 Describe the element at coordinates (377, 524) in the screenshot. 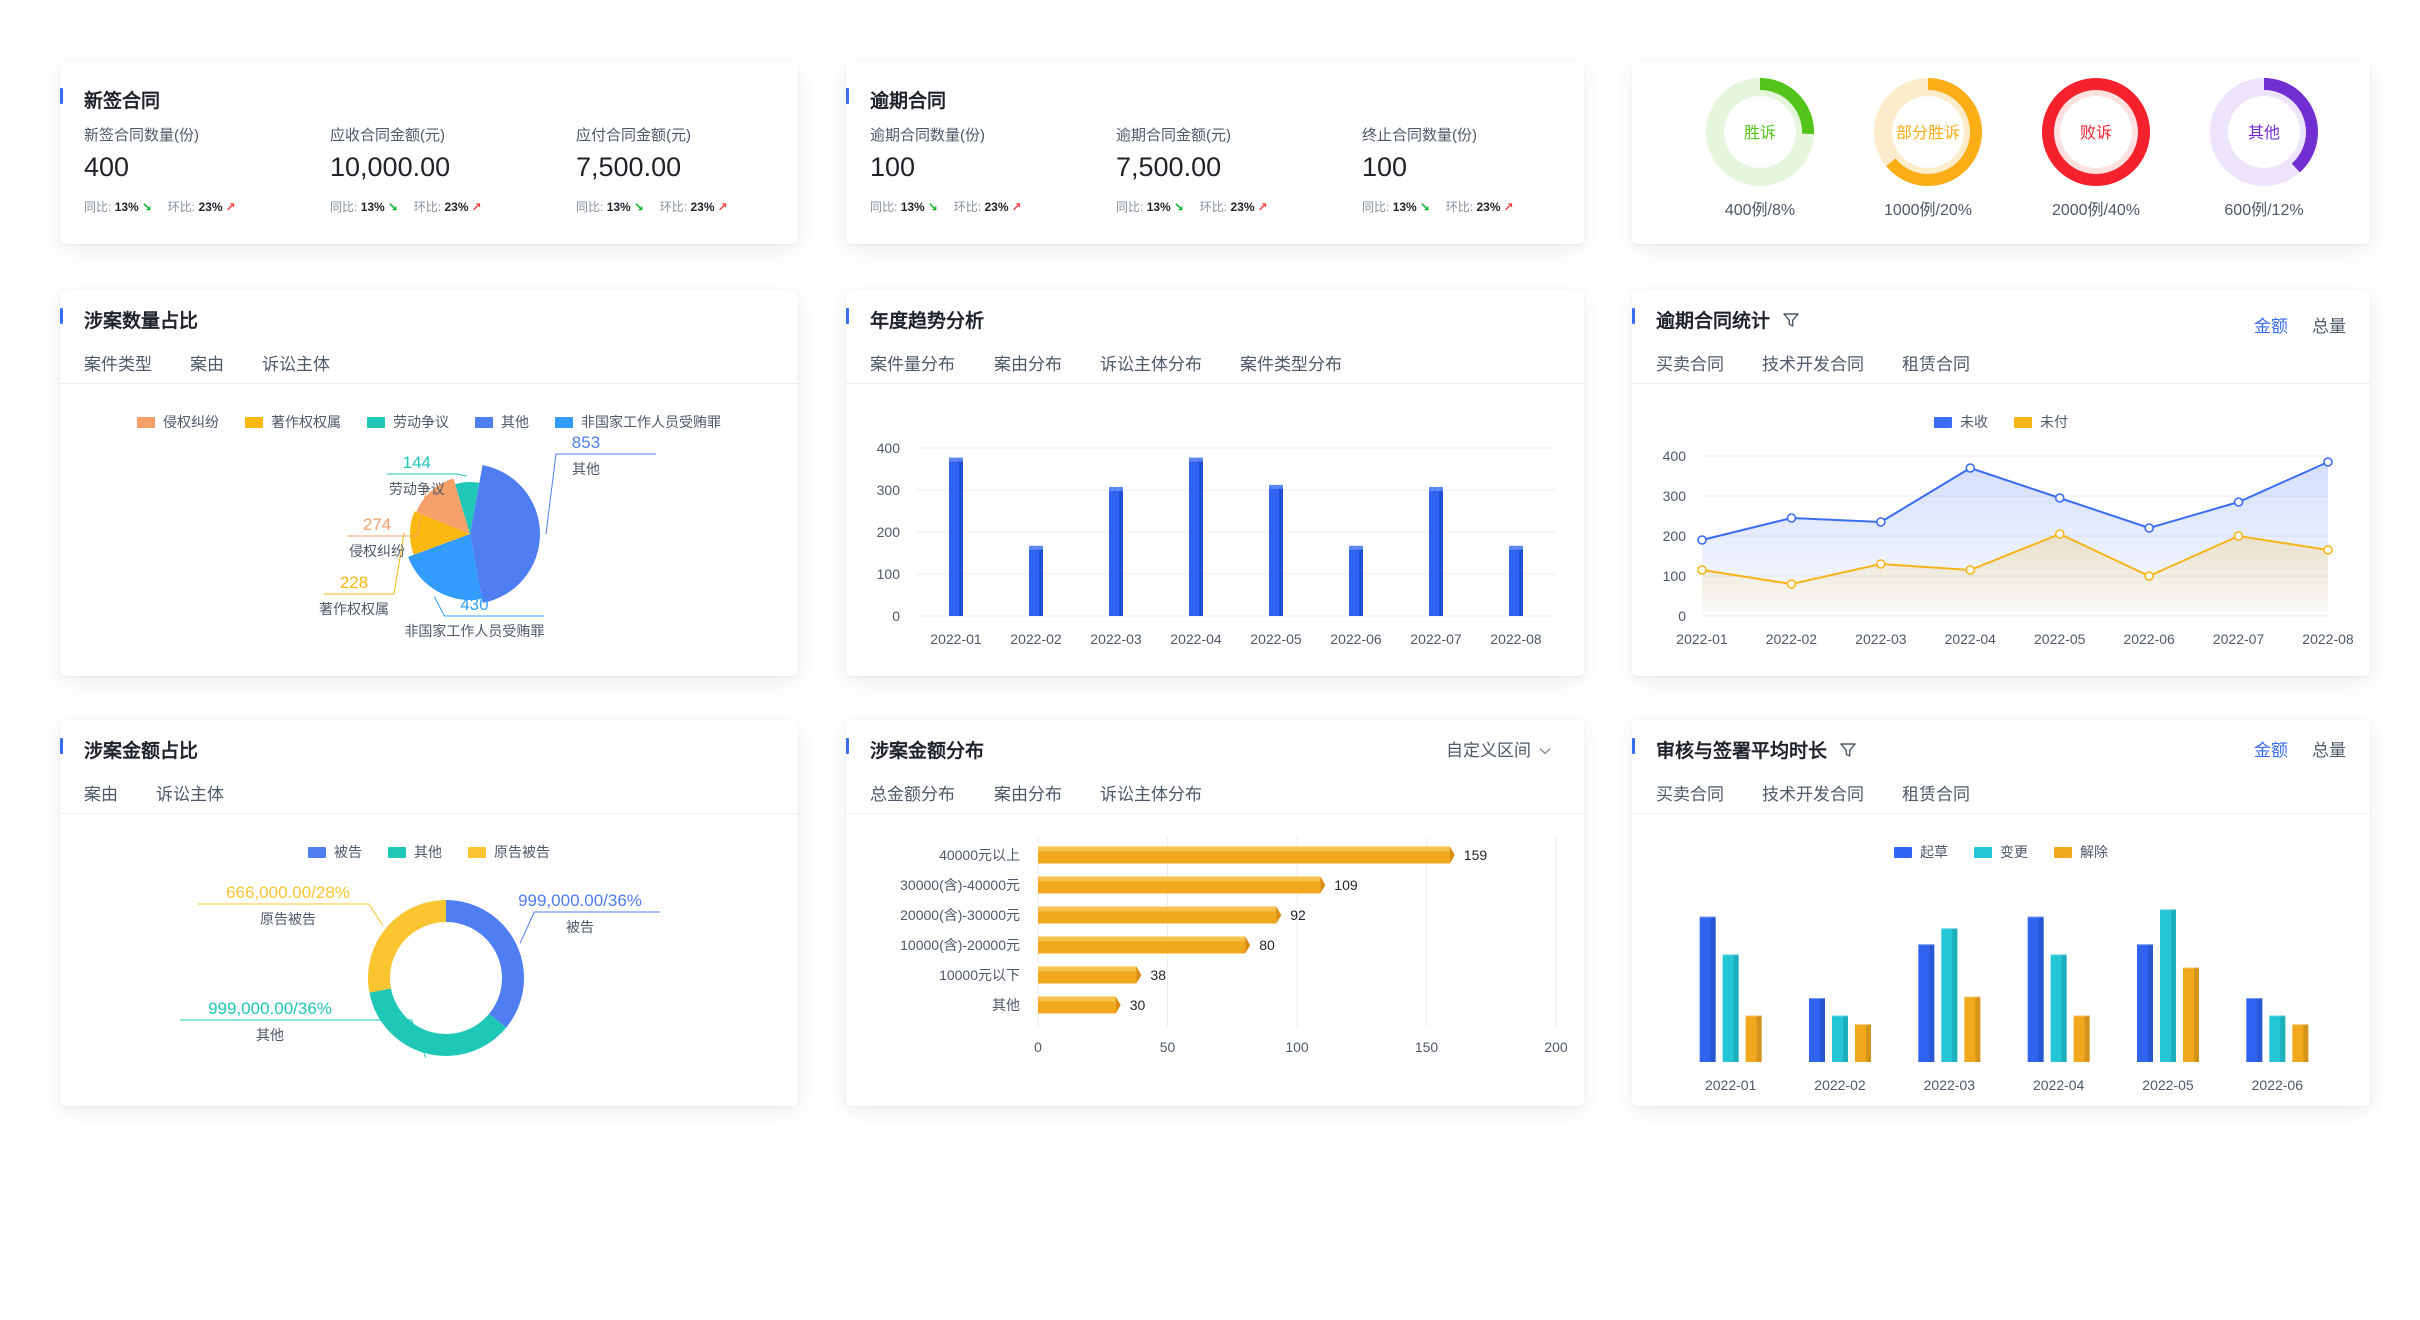

I see `pie-value-label: 274` at that location.